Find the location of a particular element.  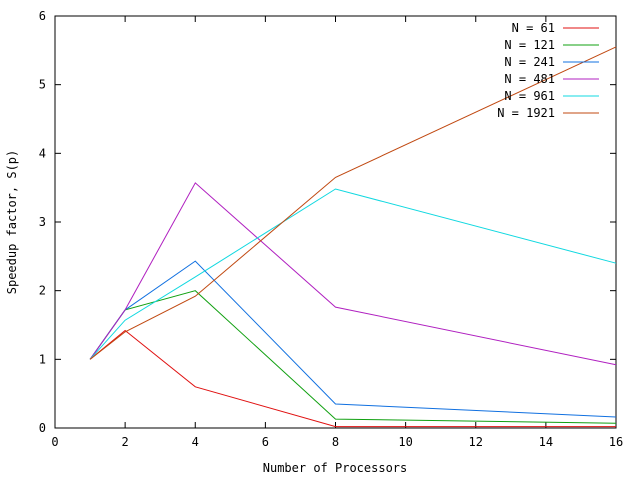

y-axis-label: Speedup factor, S(p) is located at coordinates (12, 222).